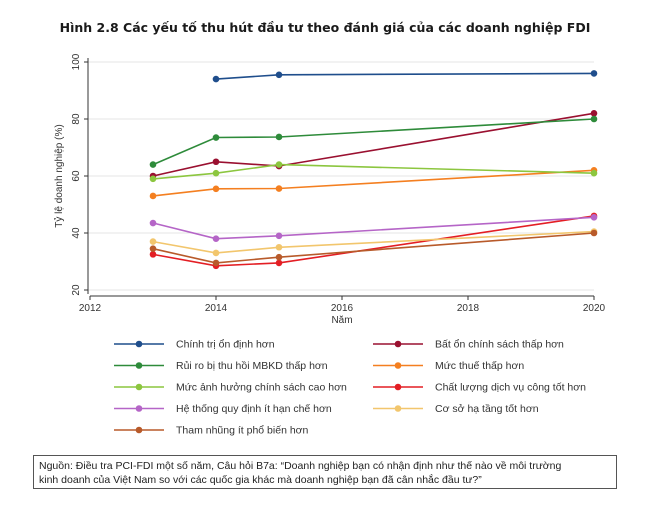 The image size is (650, 516). What do you see at coordinates (153, 248) in the screenshot?
I see `data-point-9-2013` at bounding box center [153, 248].